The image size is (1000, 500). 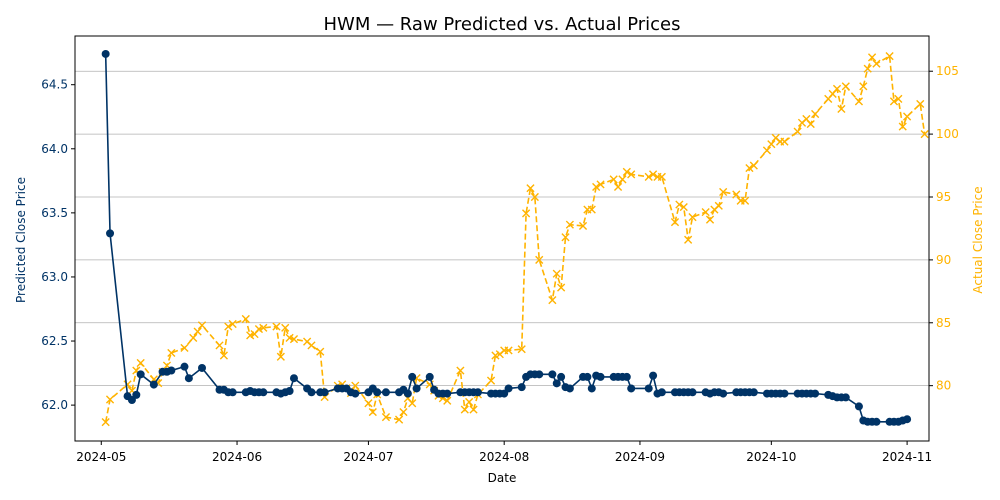 What do you see at coordinates (368, 457) in the screenshot?
I see `x-tick-label: 2024-07` at bounding box center [368, 457].